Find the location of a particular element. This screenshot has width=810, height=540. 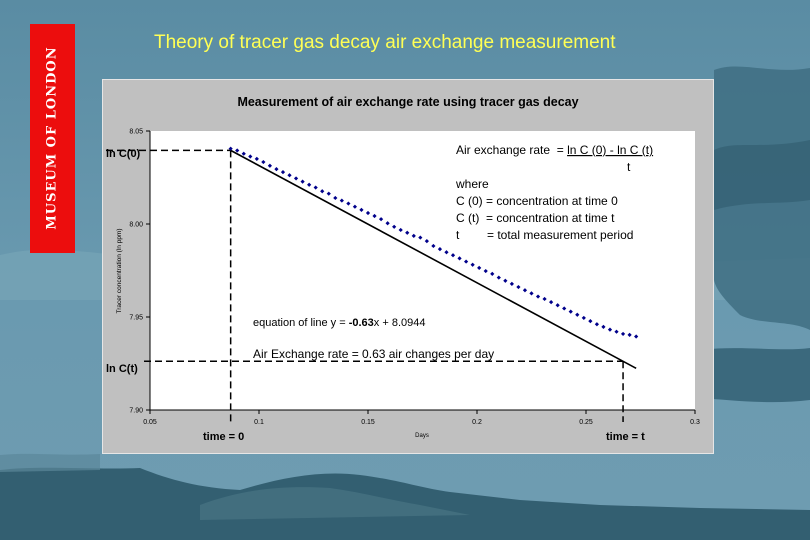

y-tick-label: 8.05 is located at coordinates (136, 132).